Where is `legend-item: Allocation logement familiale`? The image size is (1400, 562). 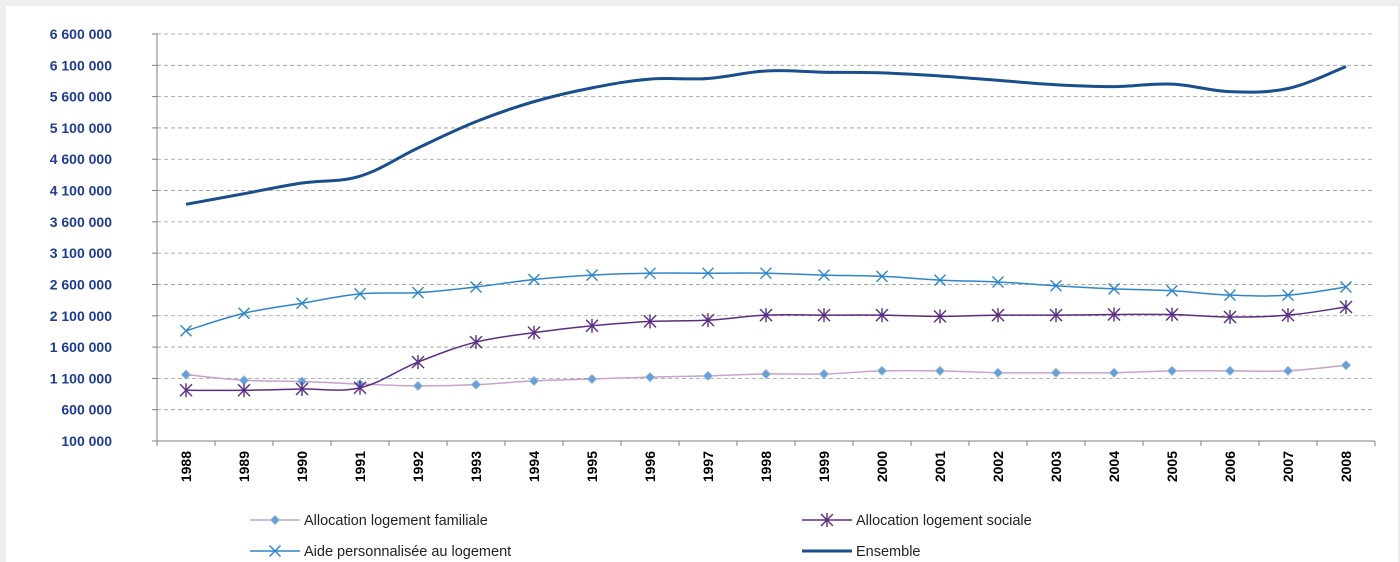
legend-item: Allocation logement familiale is located at coordinates (369, 521).